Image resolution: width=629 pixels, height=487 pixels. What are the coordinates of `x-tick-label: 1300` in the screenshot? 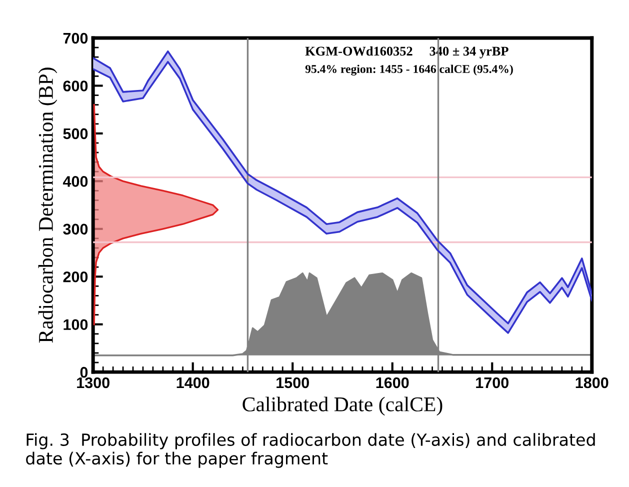 It's located at (93, 382).